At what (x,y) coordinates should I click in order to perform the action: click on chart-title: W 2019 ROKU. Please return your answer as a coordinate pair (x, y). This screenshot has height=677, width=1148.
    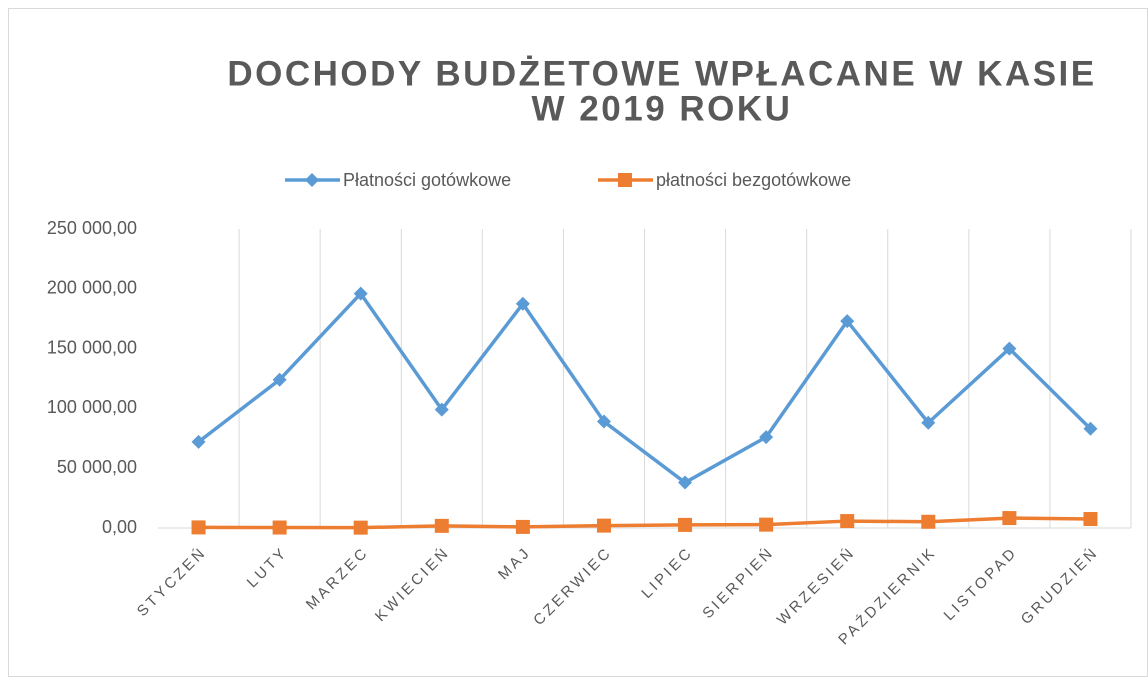
    Looking at the image, I should click on (662, 108).